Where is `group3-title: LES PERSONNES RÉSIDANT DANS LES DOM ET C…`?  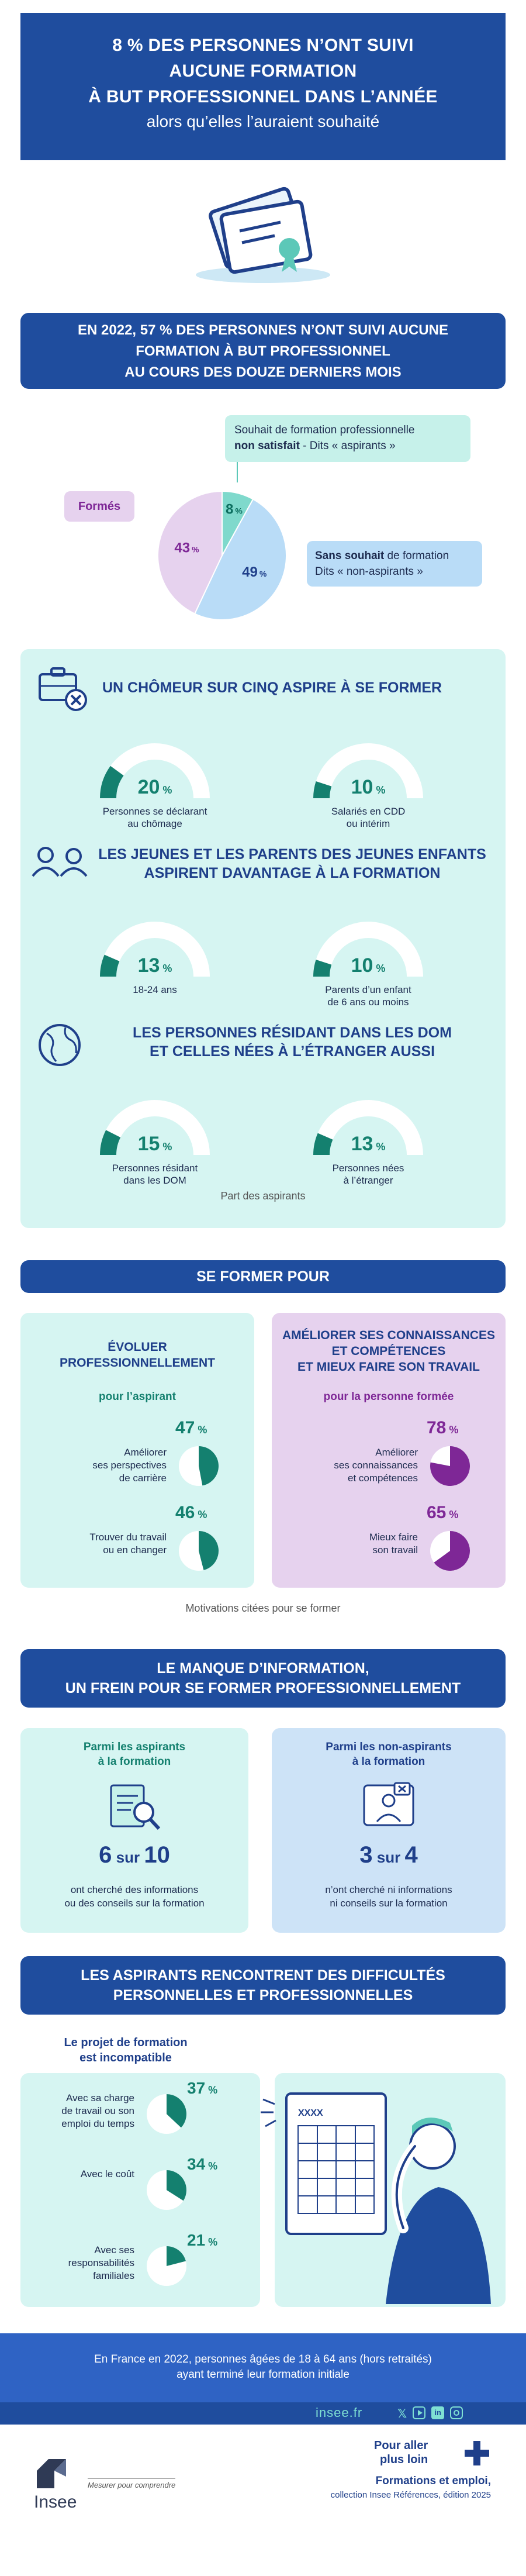 group3-title: LES PERSONNES RÉSIDANT DANS LES DOM ET C… is located at coordinates (292, 1042).